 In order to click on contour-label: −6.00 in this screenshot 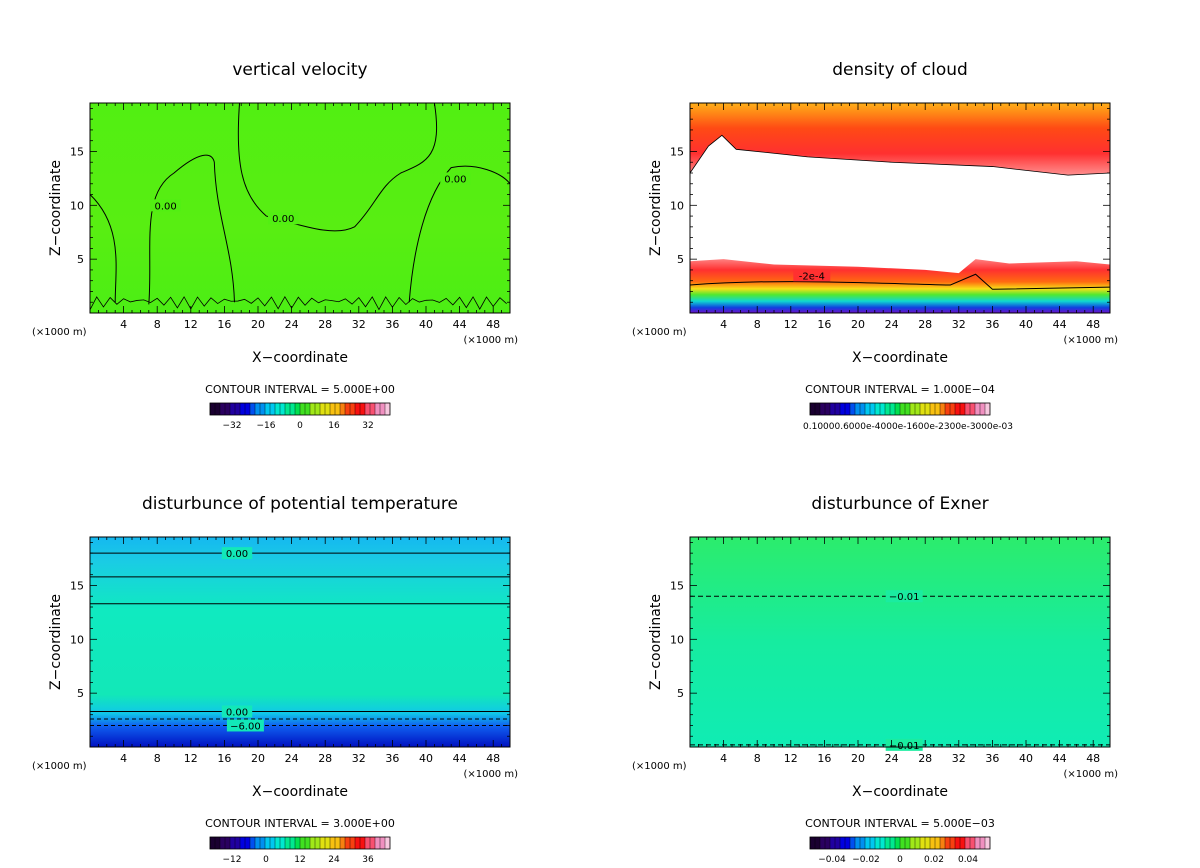, I will do `click(245, 726)`.